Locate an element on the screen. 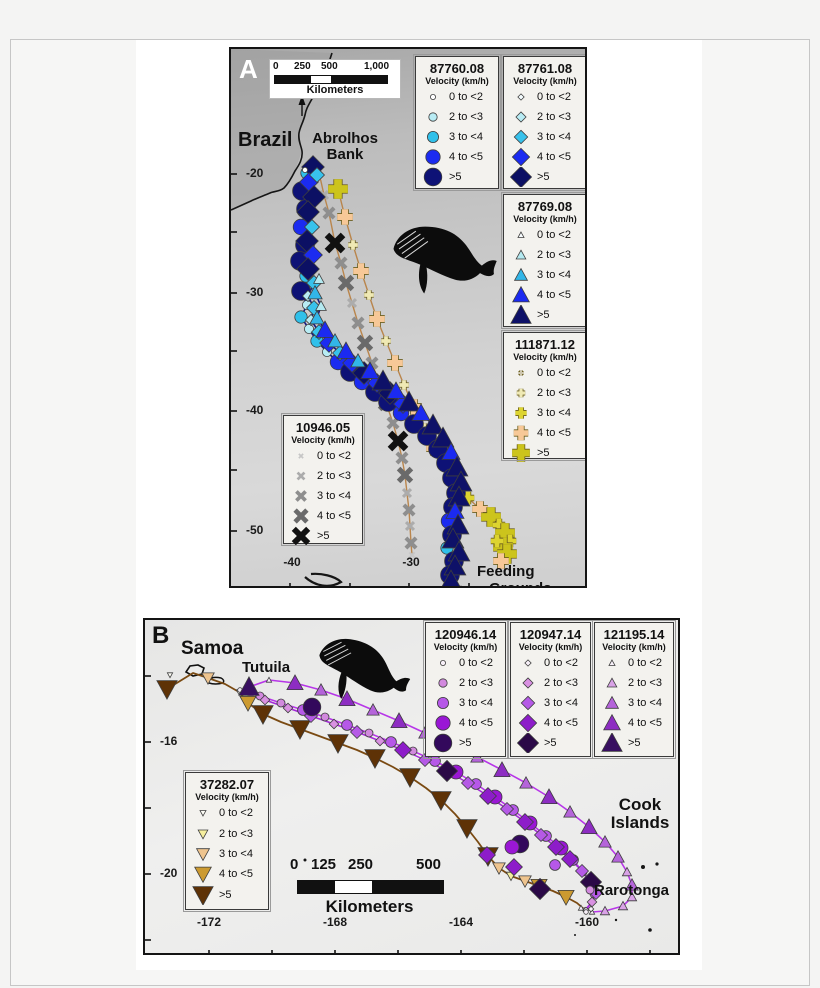  scale-unit-label: Kilometers is located at coordinates (335, 90).